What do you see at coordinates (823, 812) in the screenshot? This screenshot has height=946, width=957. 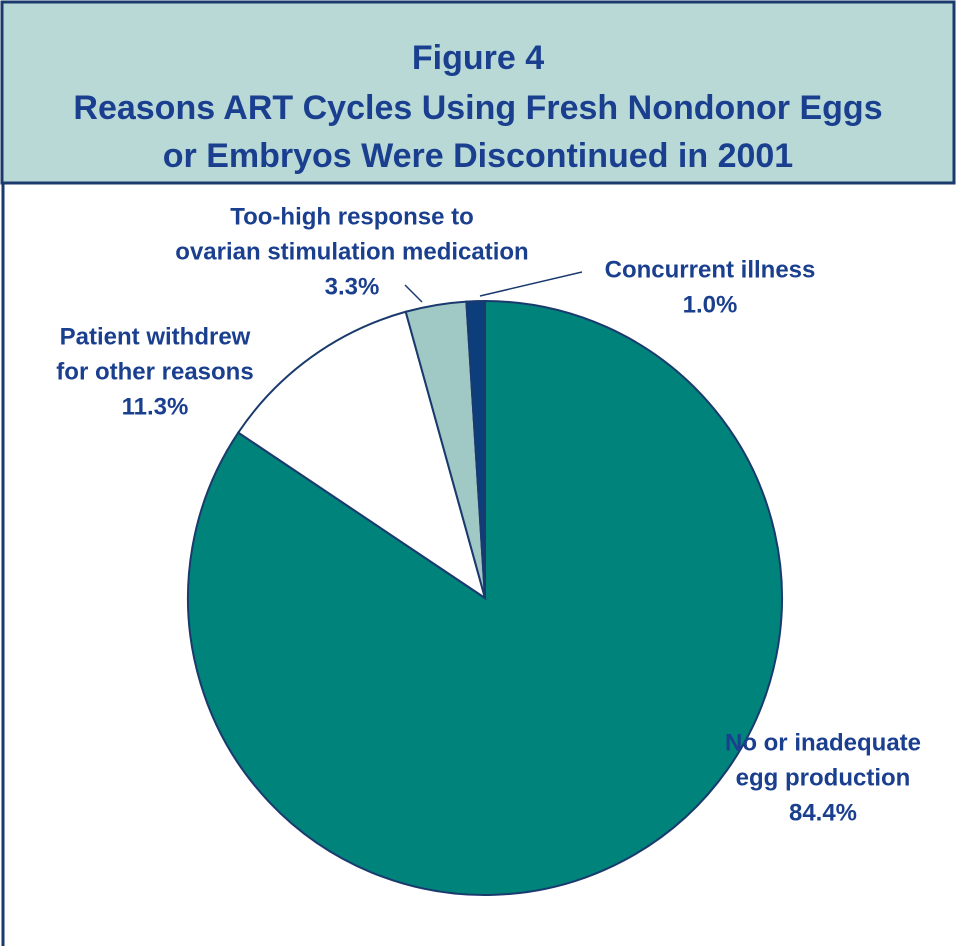 I see `value-label: 84.4%` at bounding box center [823, 812].